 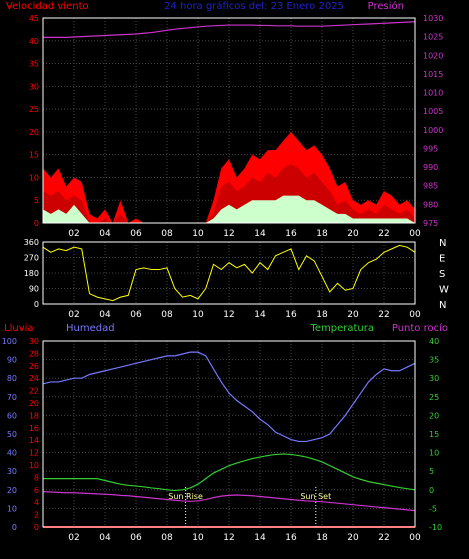 I want to click on sun-marker-label: Sun Set, so click(x=315, y=496).